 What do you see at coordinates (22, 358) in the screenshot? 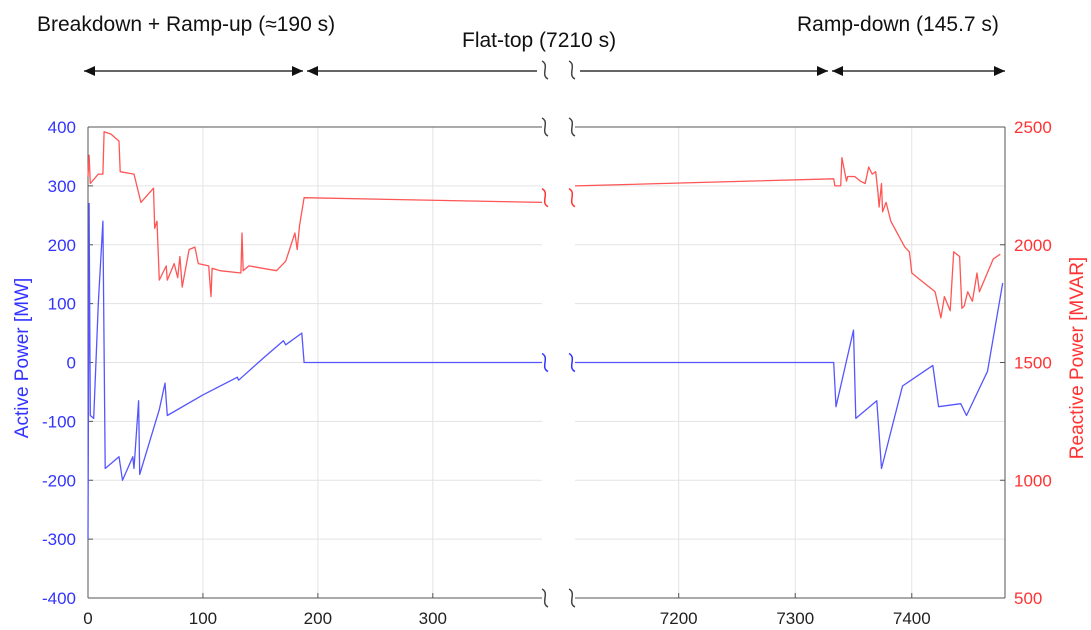
I see `y-left-axis-label: Active Power [MW]` at bounding box center [22, 358].